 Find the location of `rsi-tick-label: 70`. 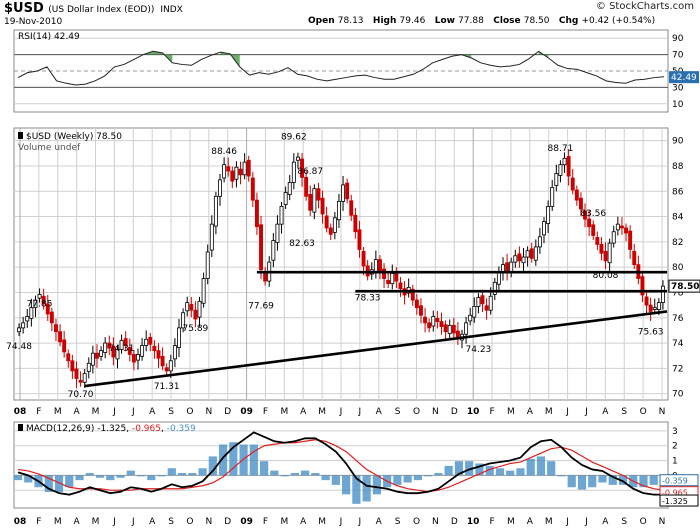

rsi-tick-label: 70 is located at coordinates (678, 56).